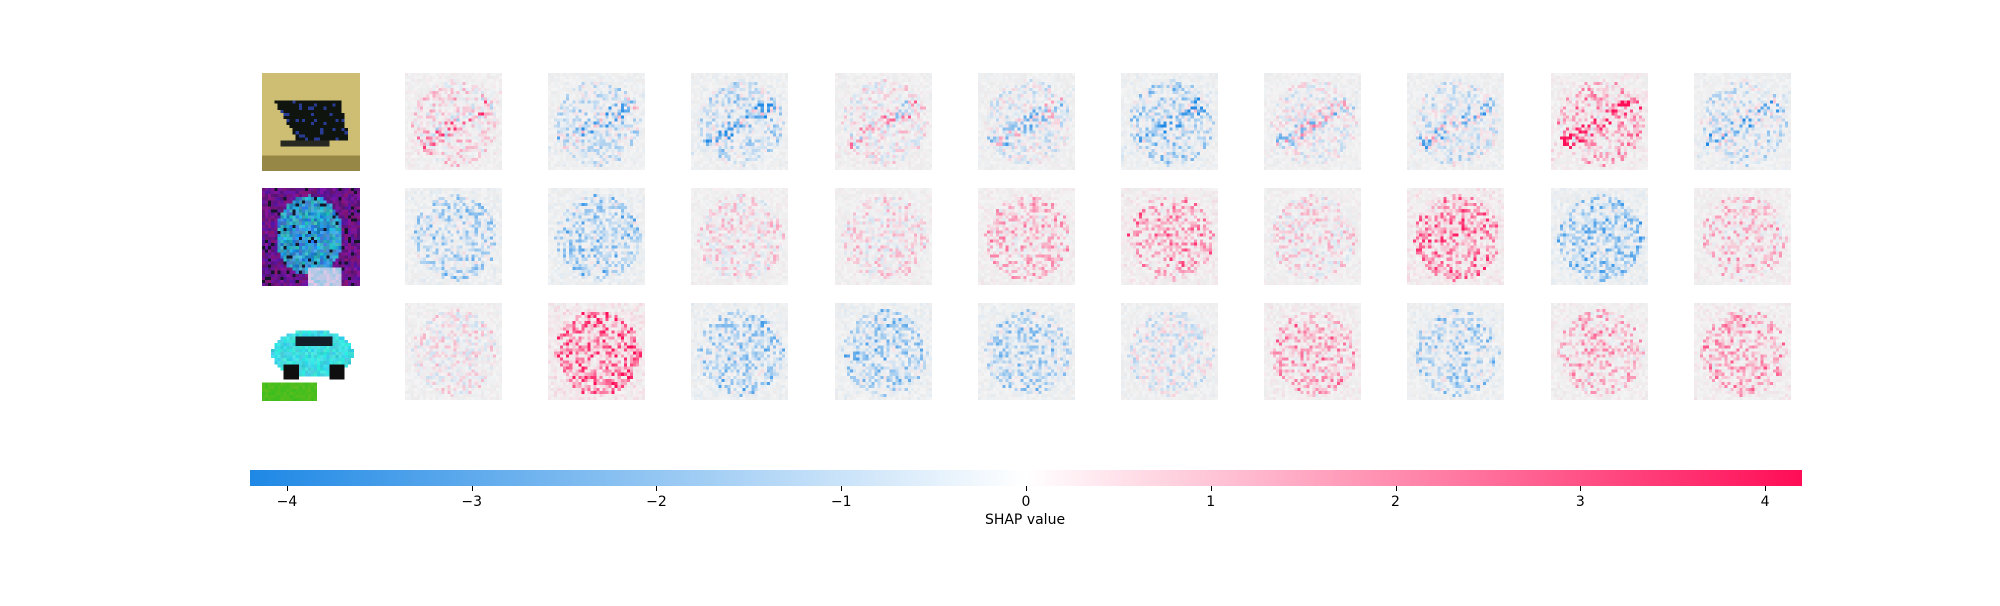  I want to click on colorbar-tick-label: −1, so click(841, 502).